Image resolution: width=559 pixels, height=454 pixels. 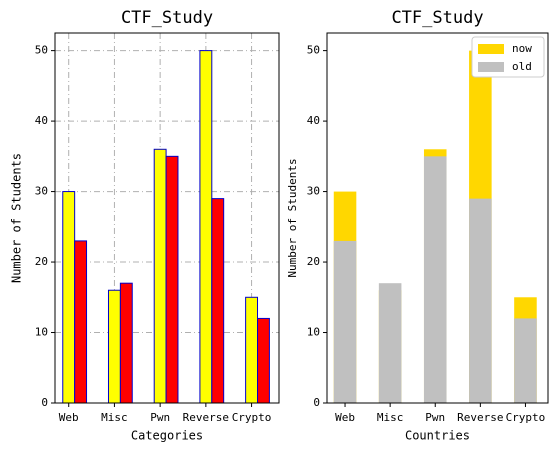 I want to click on legend-label: now, so click(x=522, y=48).